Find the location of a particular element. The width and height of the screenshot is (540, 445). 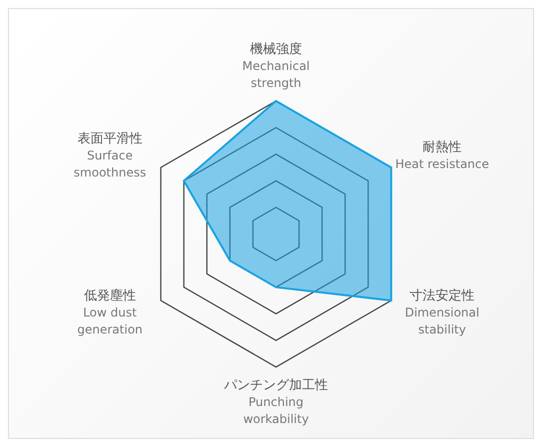

spoke-label: 低発塵性 Low dust generation is located at coordinates (110, 312).